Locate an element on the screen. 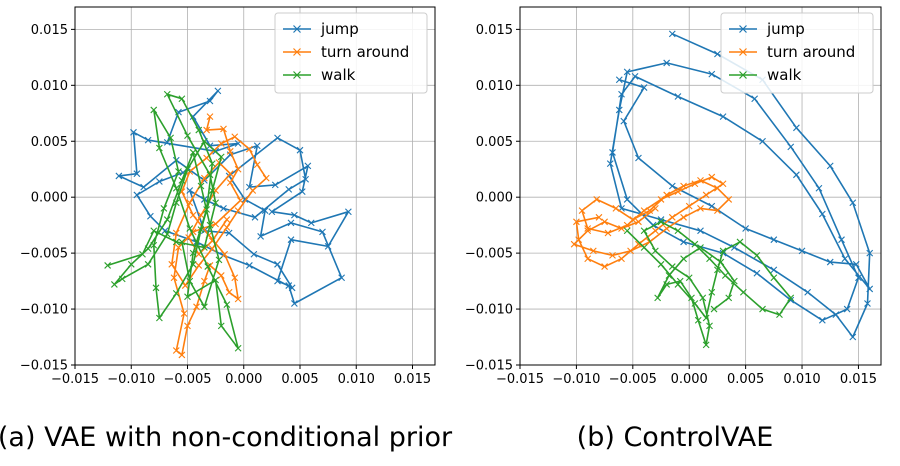  caption-a: (a) VAE with non-conditional prior is located at coordinates (226, 437).